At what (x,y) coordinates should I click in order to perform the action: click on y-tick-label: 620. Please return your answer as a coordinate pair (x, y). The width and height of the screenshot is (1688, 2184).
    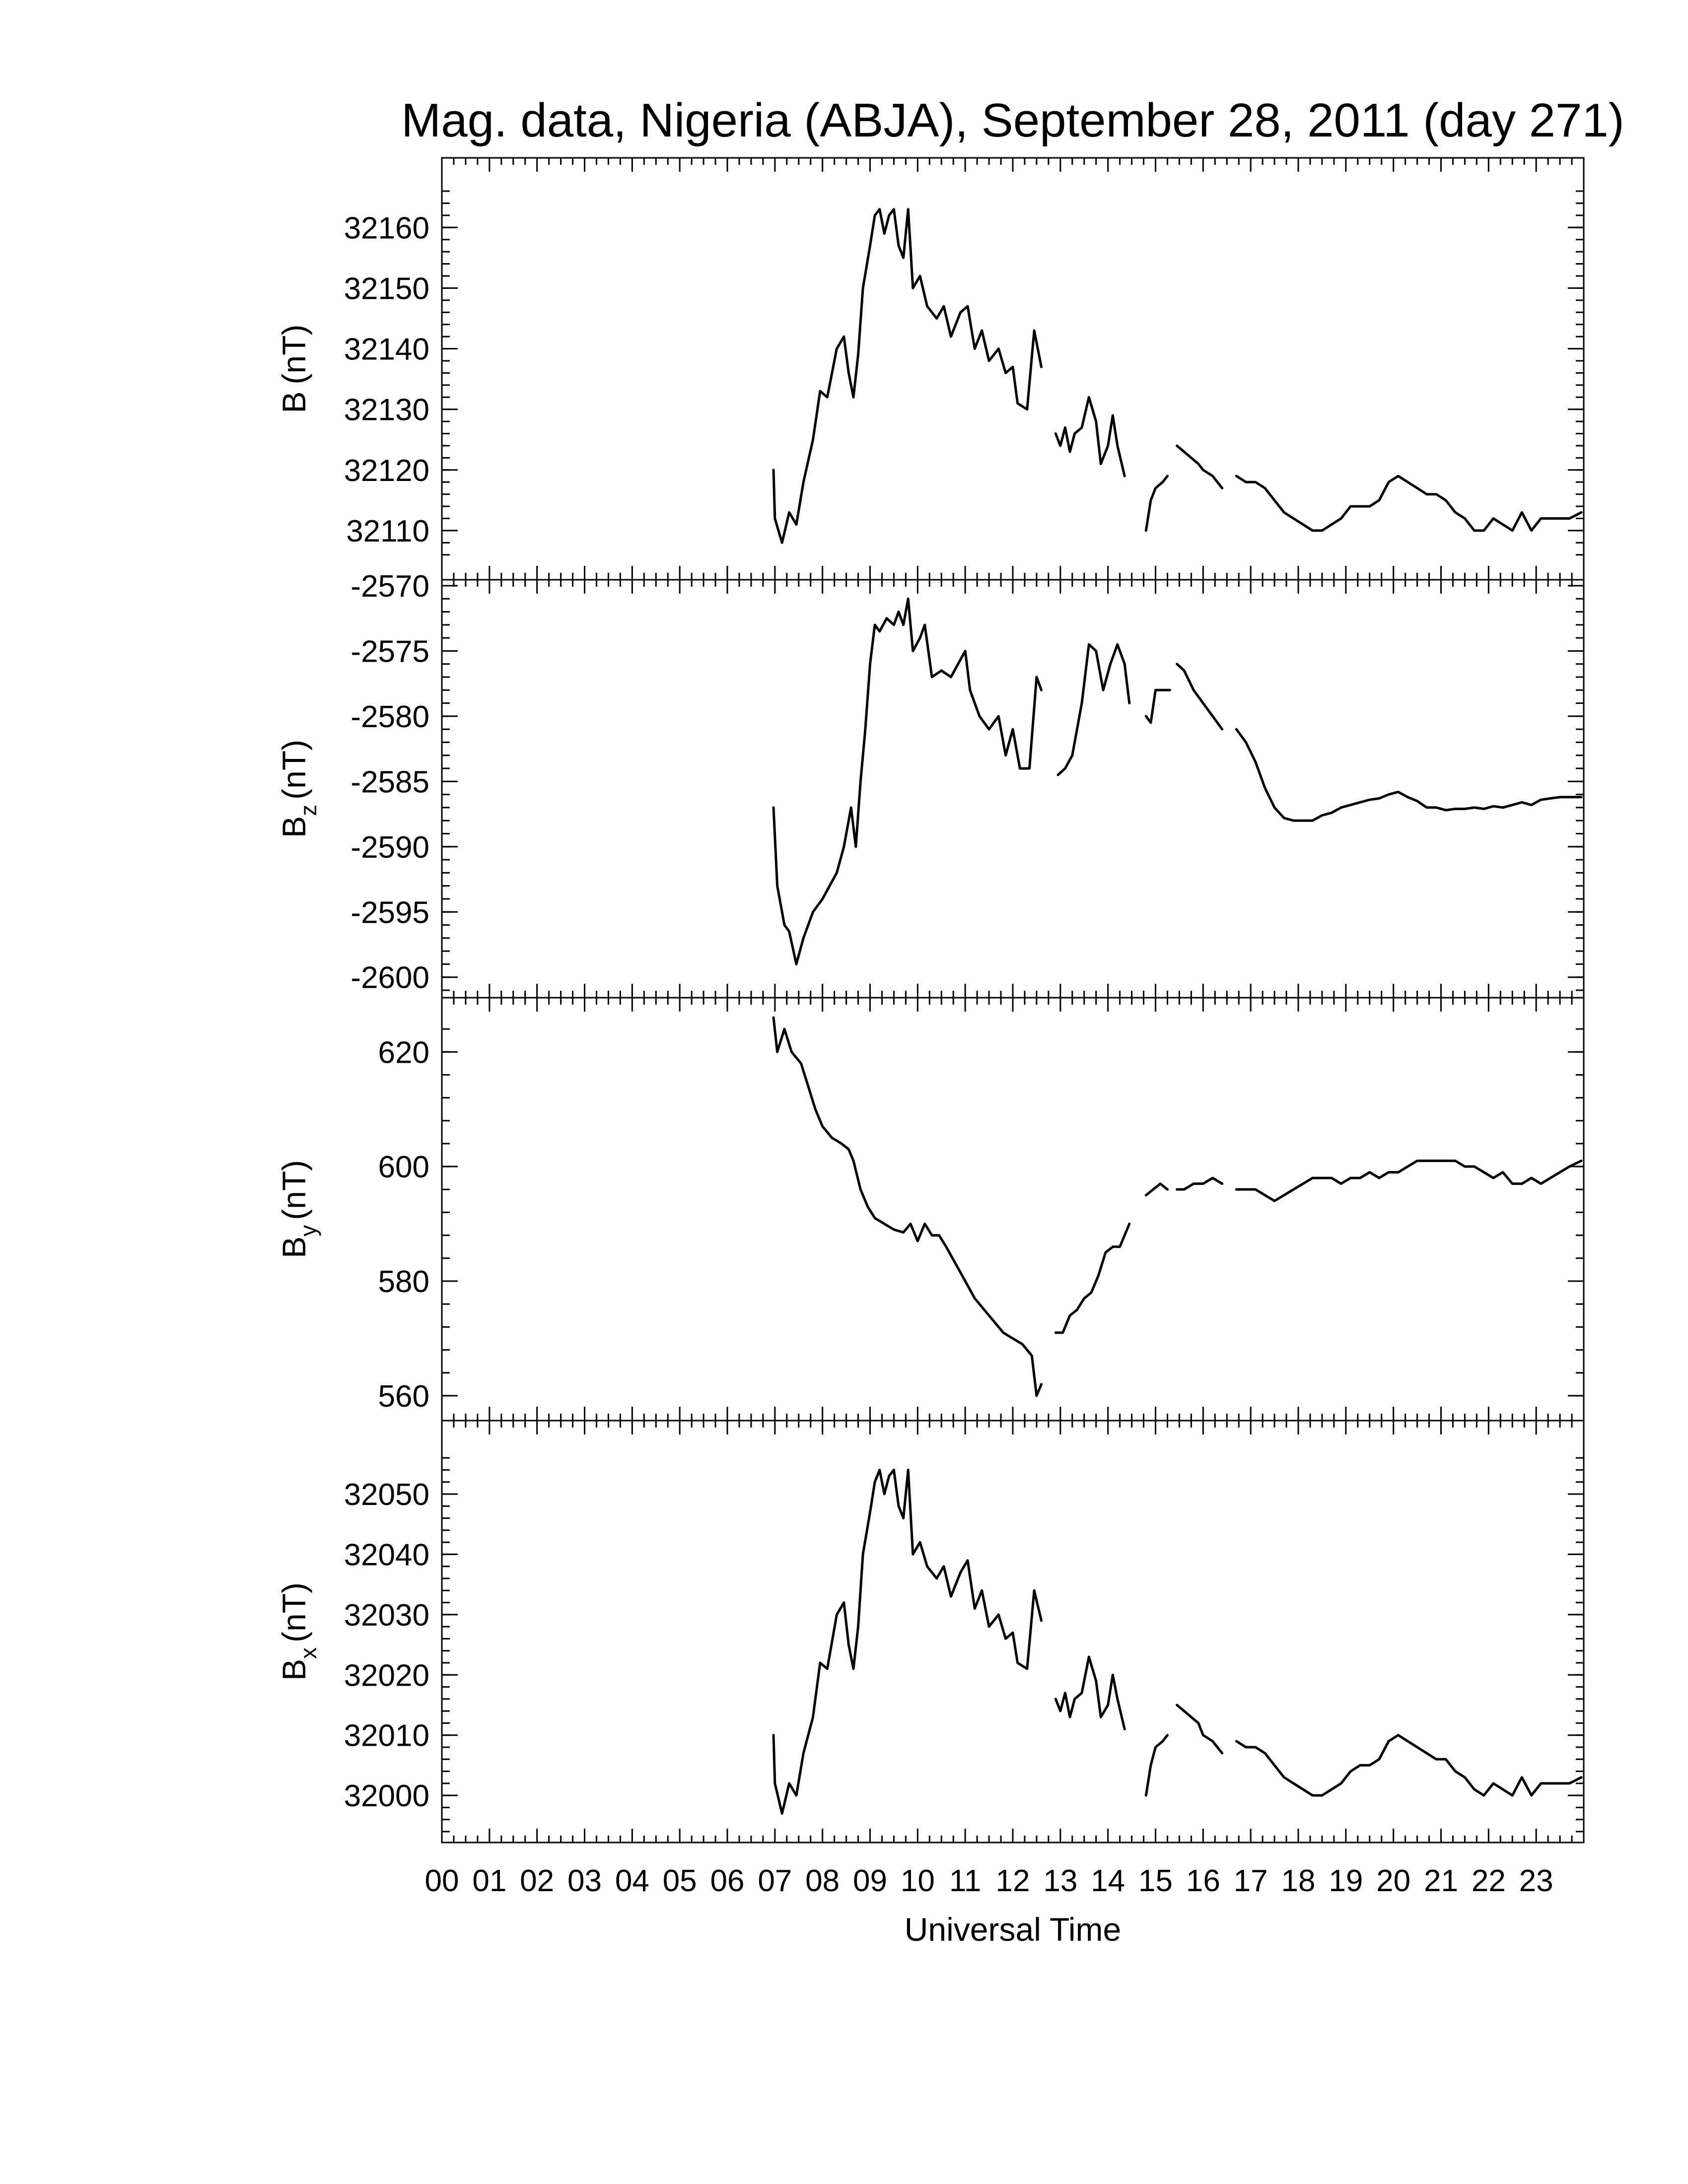
    Looking at the image, I should click on (403, 1052).